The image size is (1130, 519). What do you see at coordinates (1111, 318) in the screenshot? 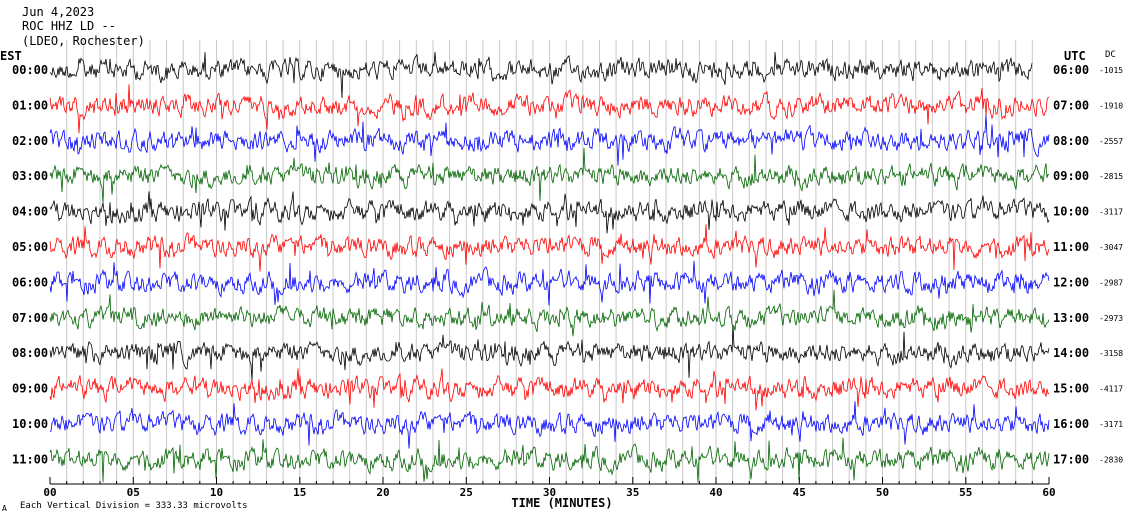
I see `dc-offset-label: -2973` at bounding box center [1111, 318].